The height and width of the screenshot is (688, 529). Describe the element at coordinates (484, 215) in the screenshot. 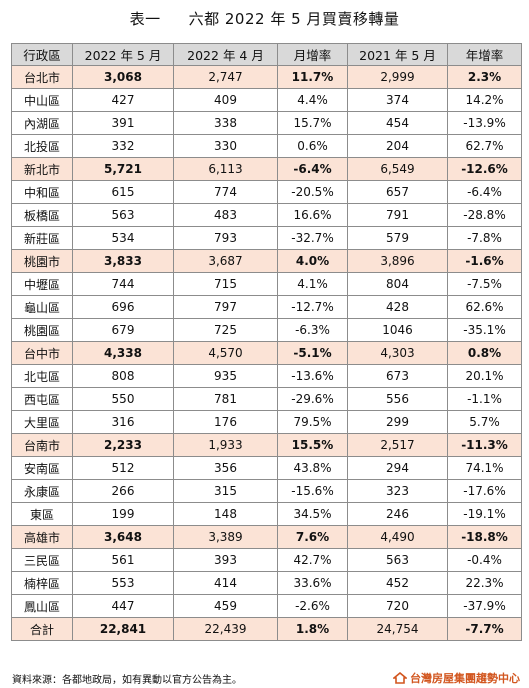

I see `cell-yoy: -28.8%` at that location.